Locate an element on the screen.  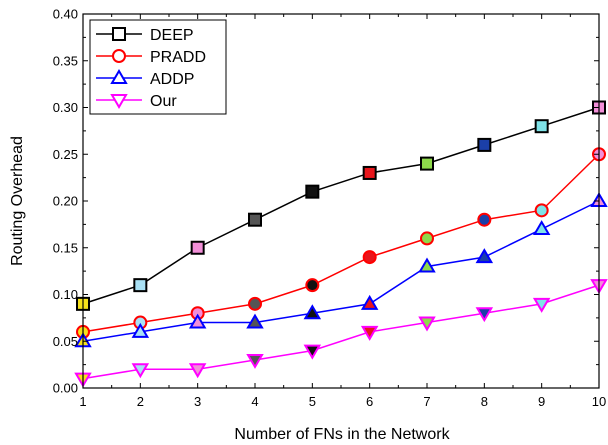
y-tick-label: 0.30 is located at coordinates (65, 107).